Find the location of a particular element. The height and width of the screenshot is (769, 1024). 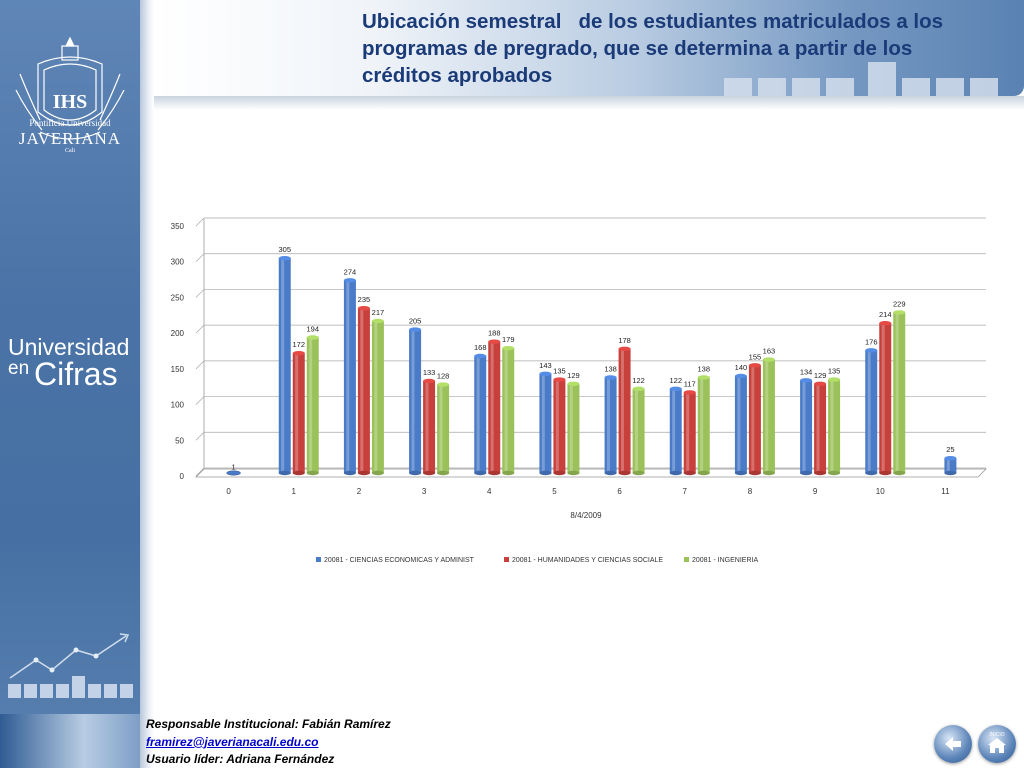

logo-line-3: Cali is located at coordinates (70, 151).